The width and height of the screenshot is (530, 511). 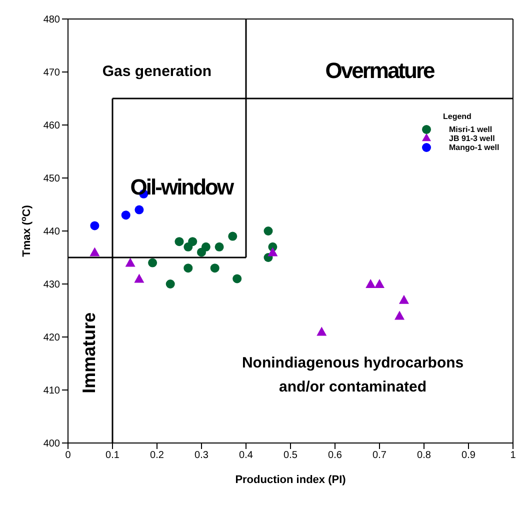 What do you see at coordinates (246, 456) in the screenshot?
I see `x-tick-label: 0.4` at bounding box center [246, 456].